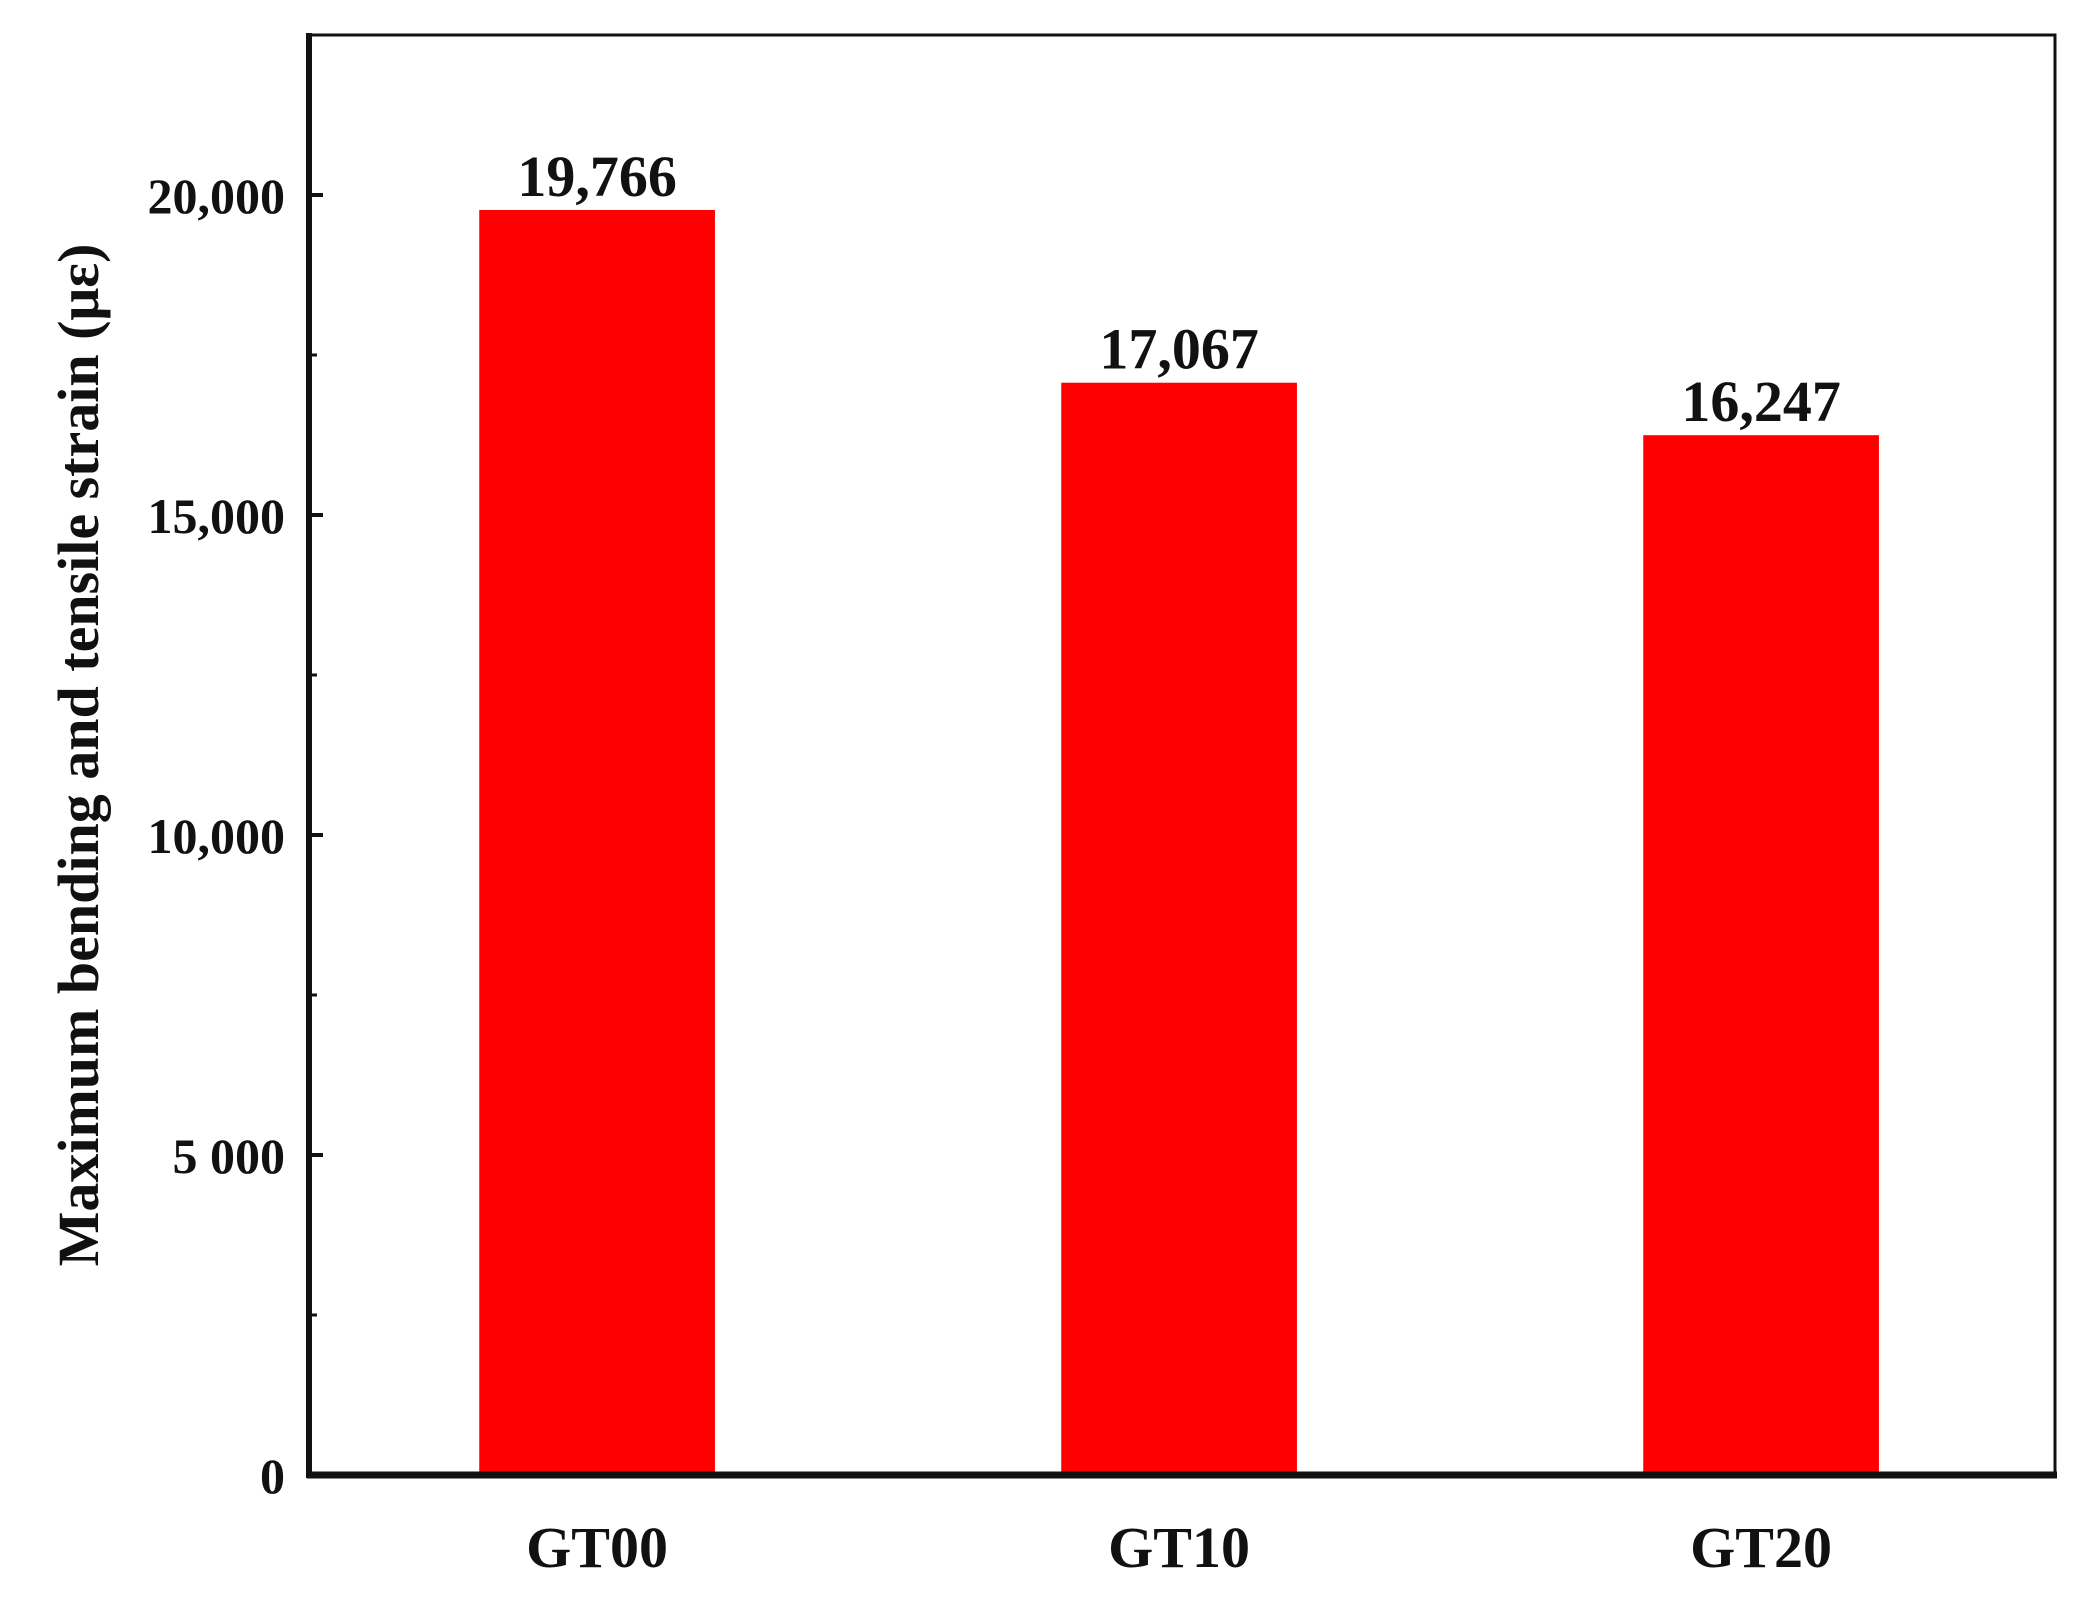  Describe the element at coordinates (1179, 928) in the screenshot. I see `bar-gt10` at that location.